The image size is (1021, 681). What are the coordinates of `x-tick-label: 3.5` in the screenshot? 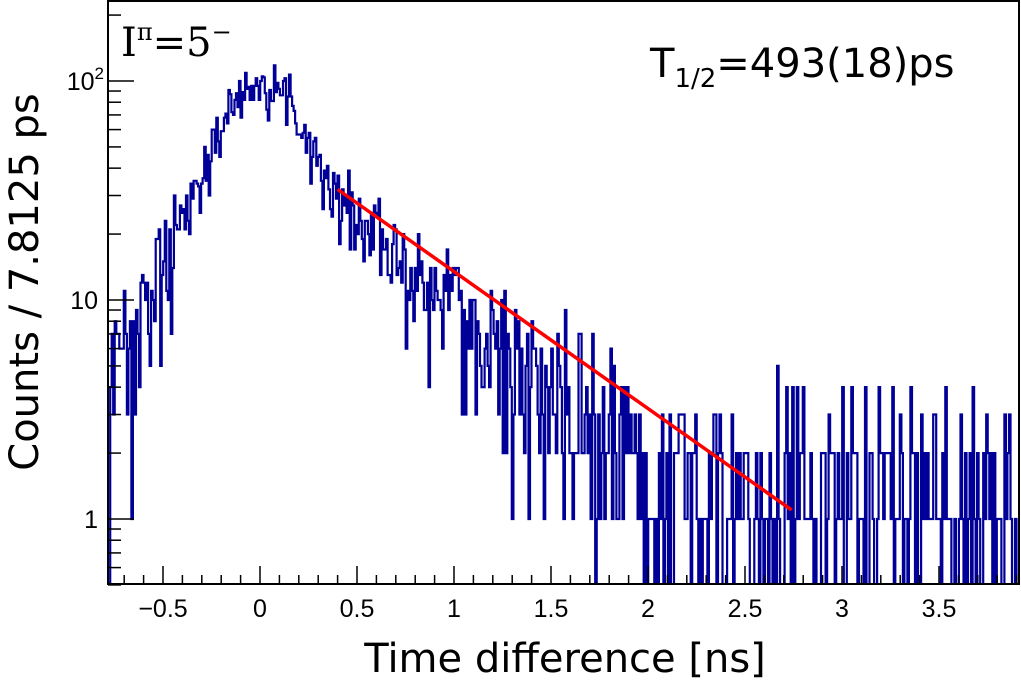 It's located at (939, 609).